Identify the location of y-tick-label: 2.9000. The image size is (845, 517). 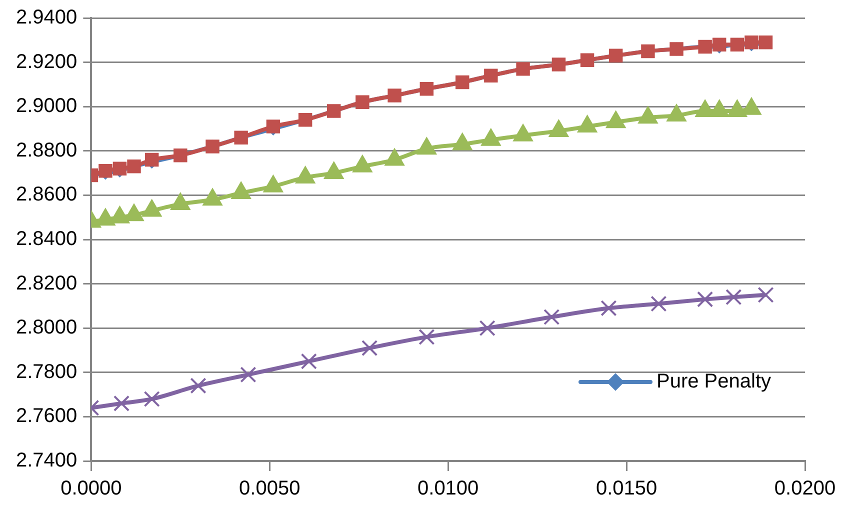
(47, 106).